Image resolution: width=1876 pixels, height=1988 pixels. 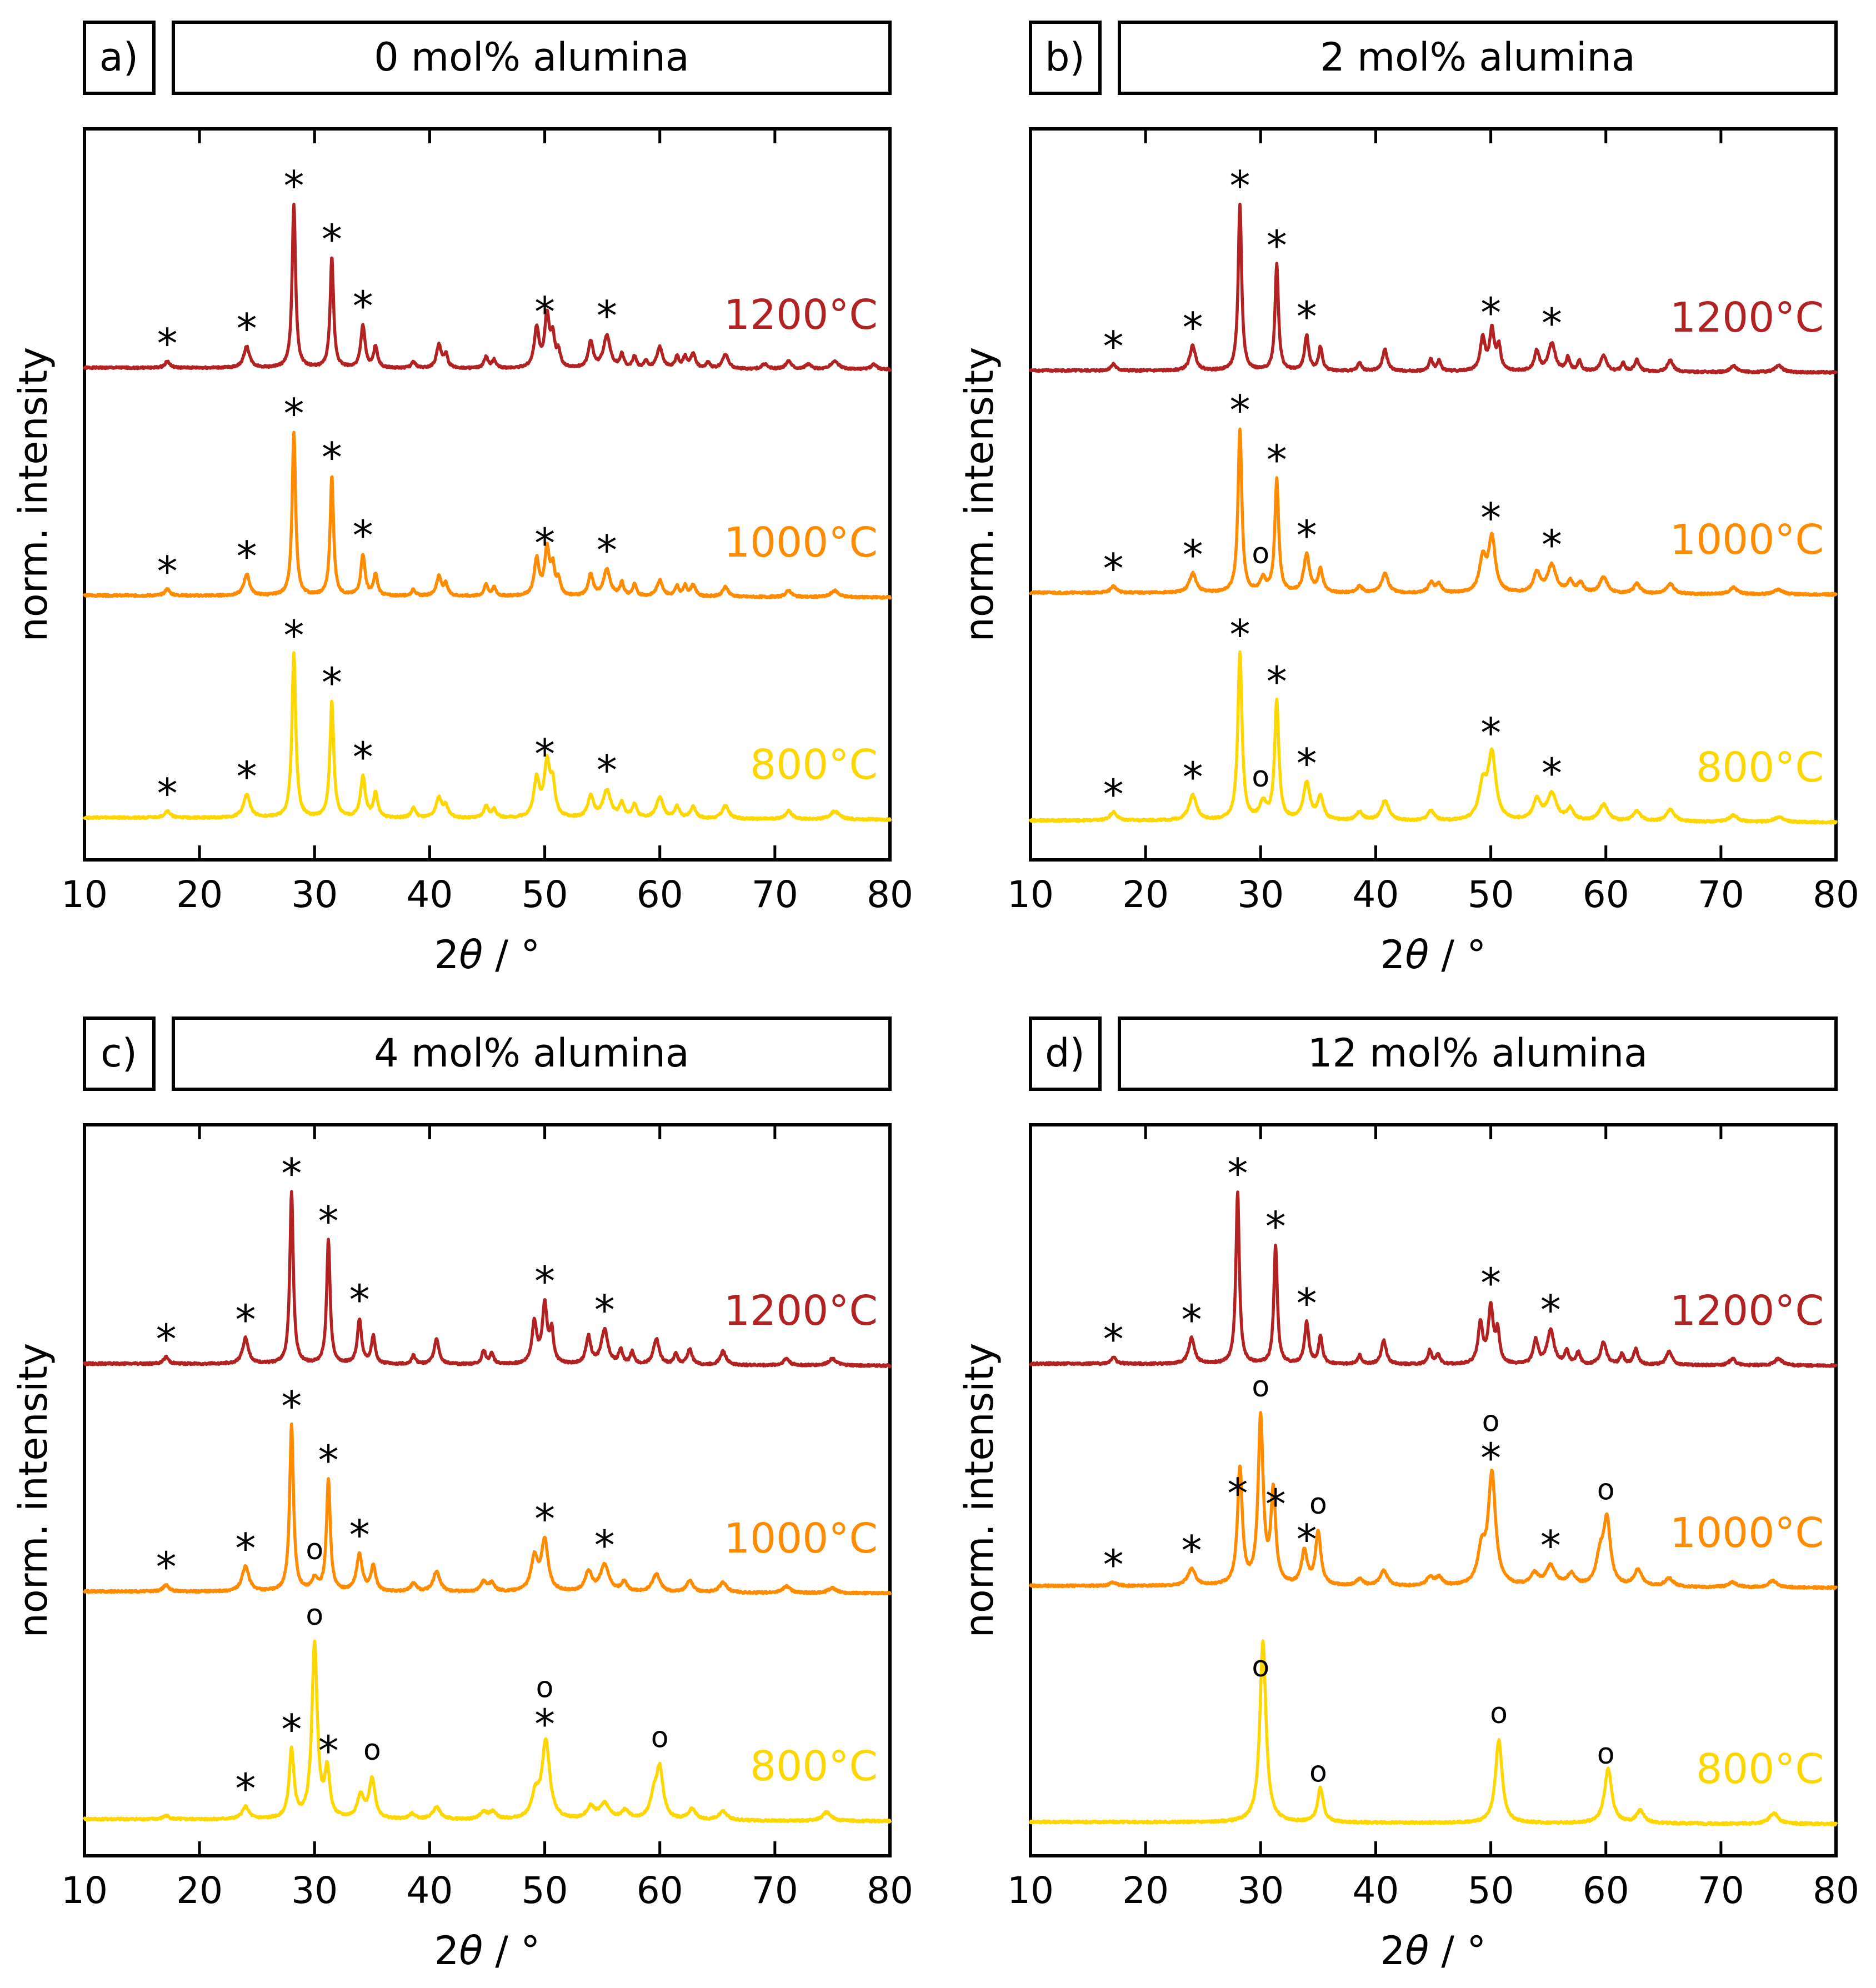 What do you see at coordinates (119, 1053) in the screenshot?
I see `panel-letter: c)` at bounding box center [119, 1053].